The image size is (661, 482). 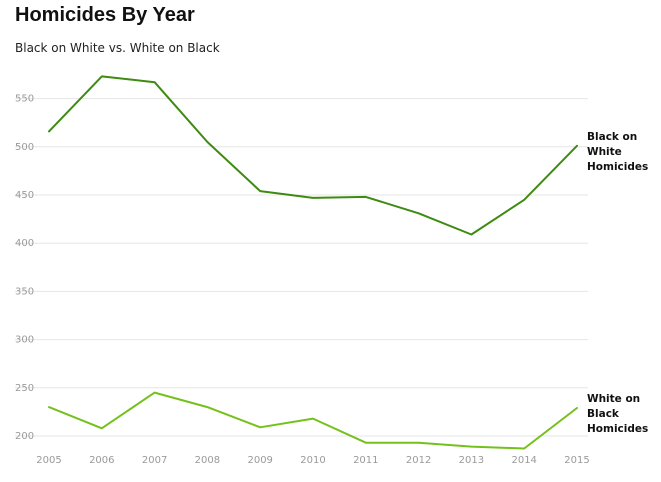 I want to click on y-tick-label: 200, so click(x=24, y=436).